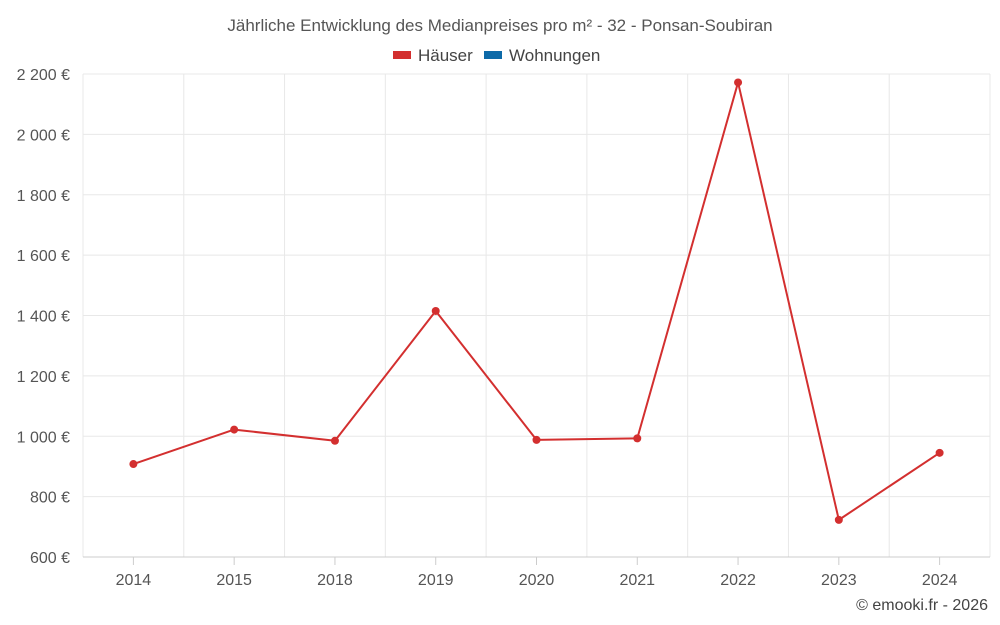 The height and width of the screenshot is (625, 1000). I want to click on legend-swatch-haeuser, so click(402, 55).